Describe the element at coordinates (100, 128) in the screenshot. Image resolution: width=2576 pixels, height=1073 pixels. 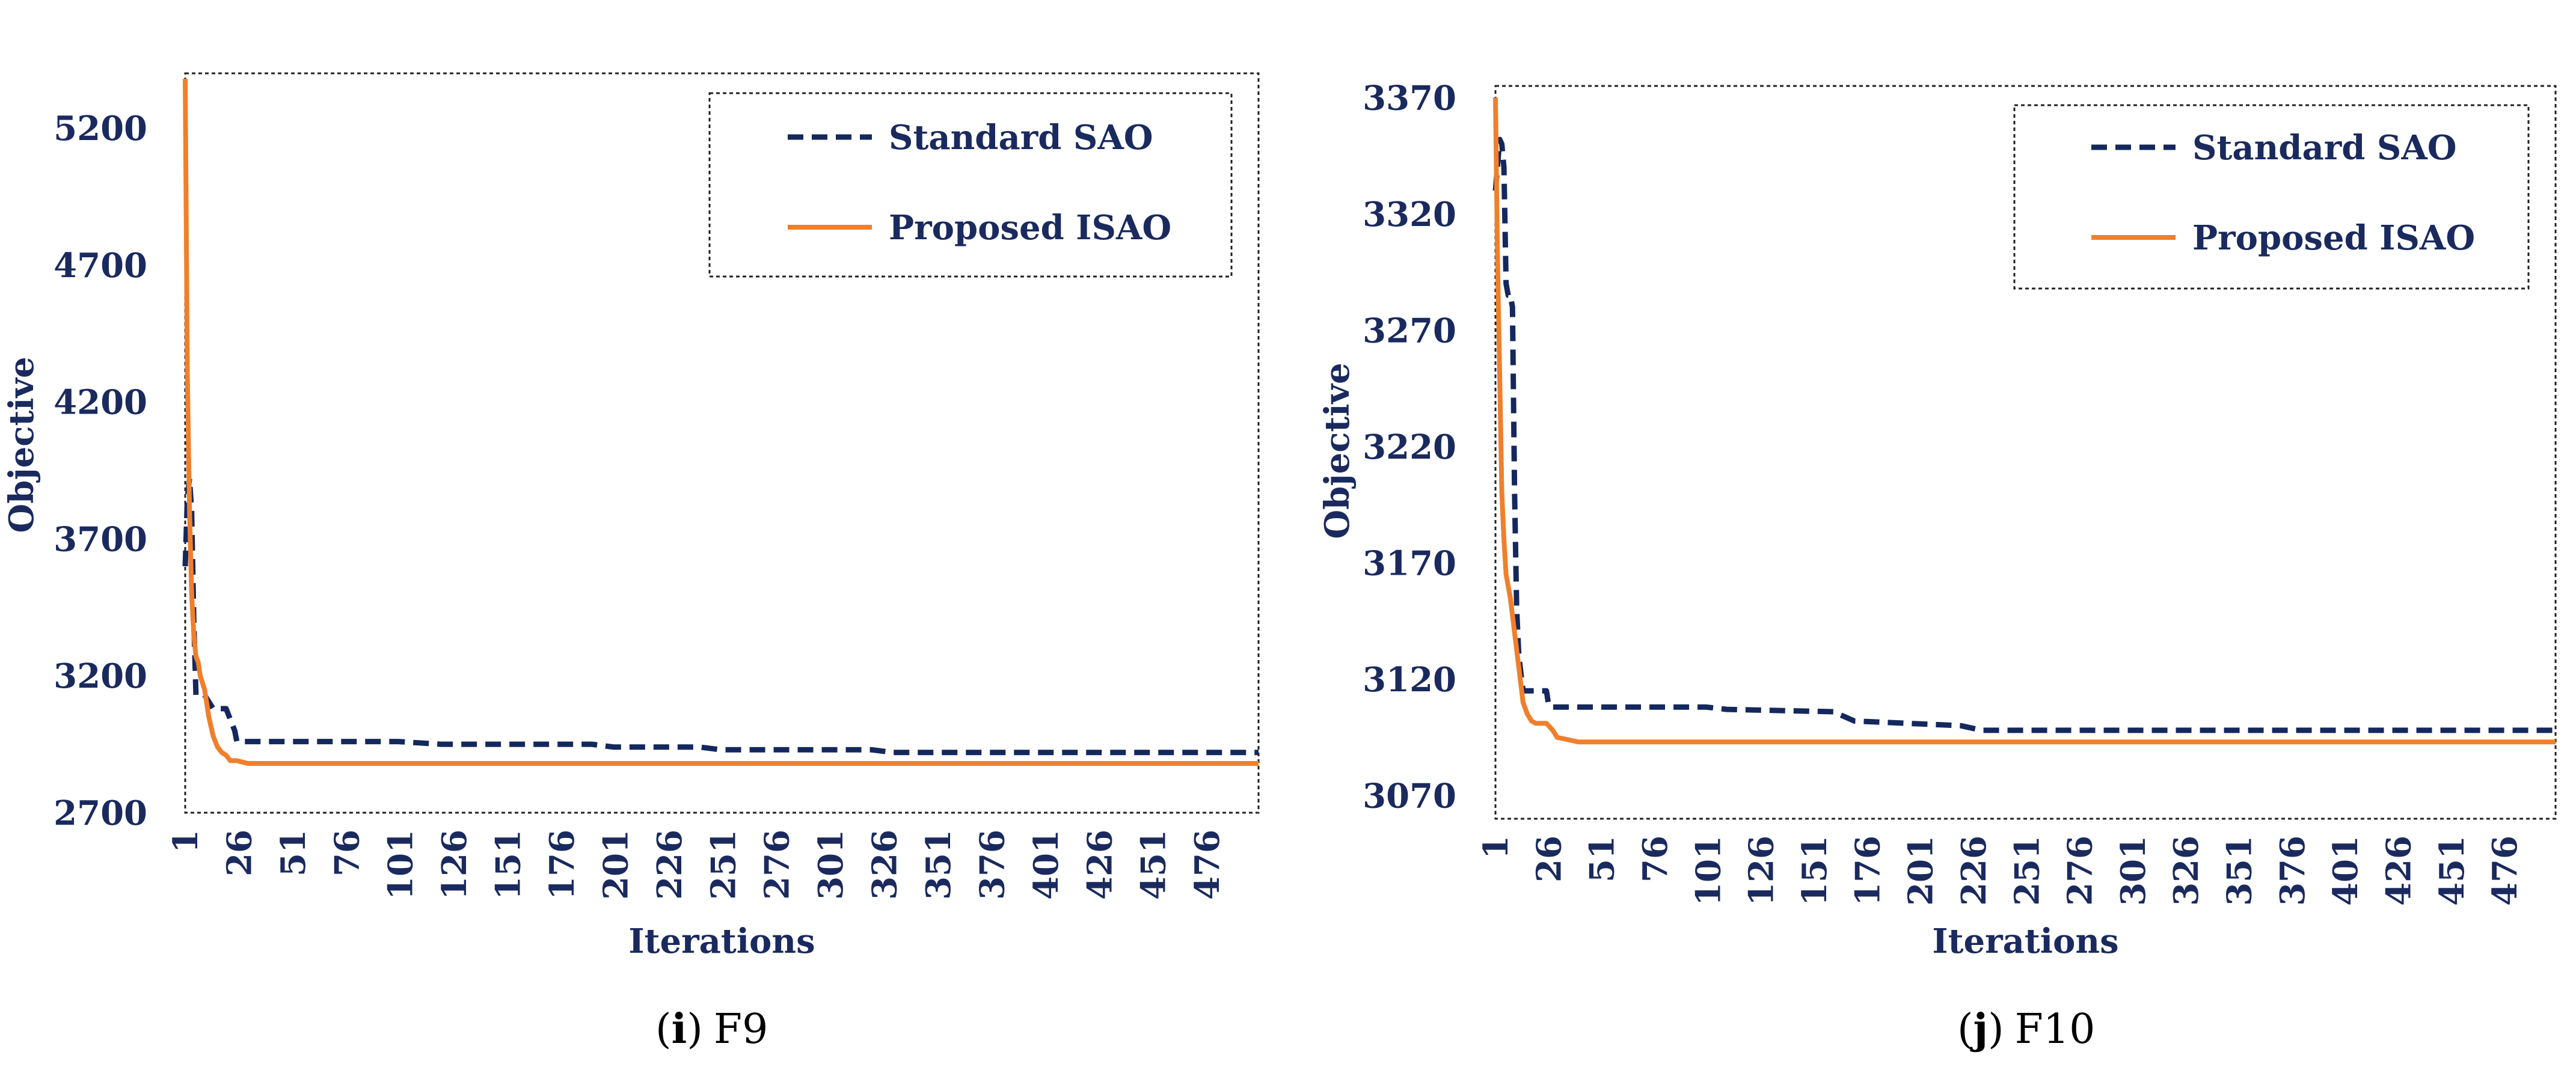
I see `y-tick-label: 5200` at that location.